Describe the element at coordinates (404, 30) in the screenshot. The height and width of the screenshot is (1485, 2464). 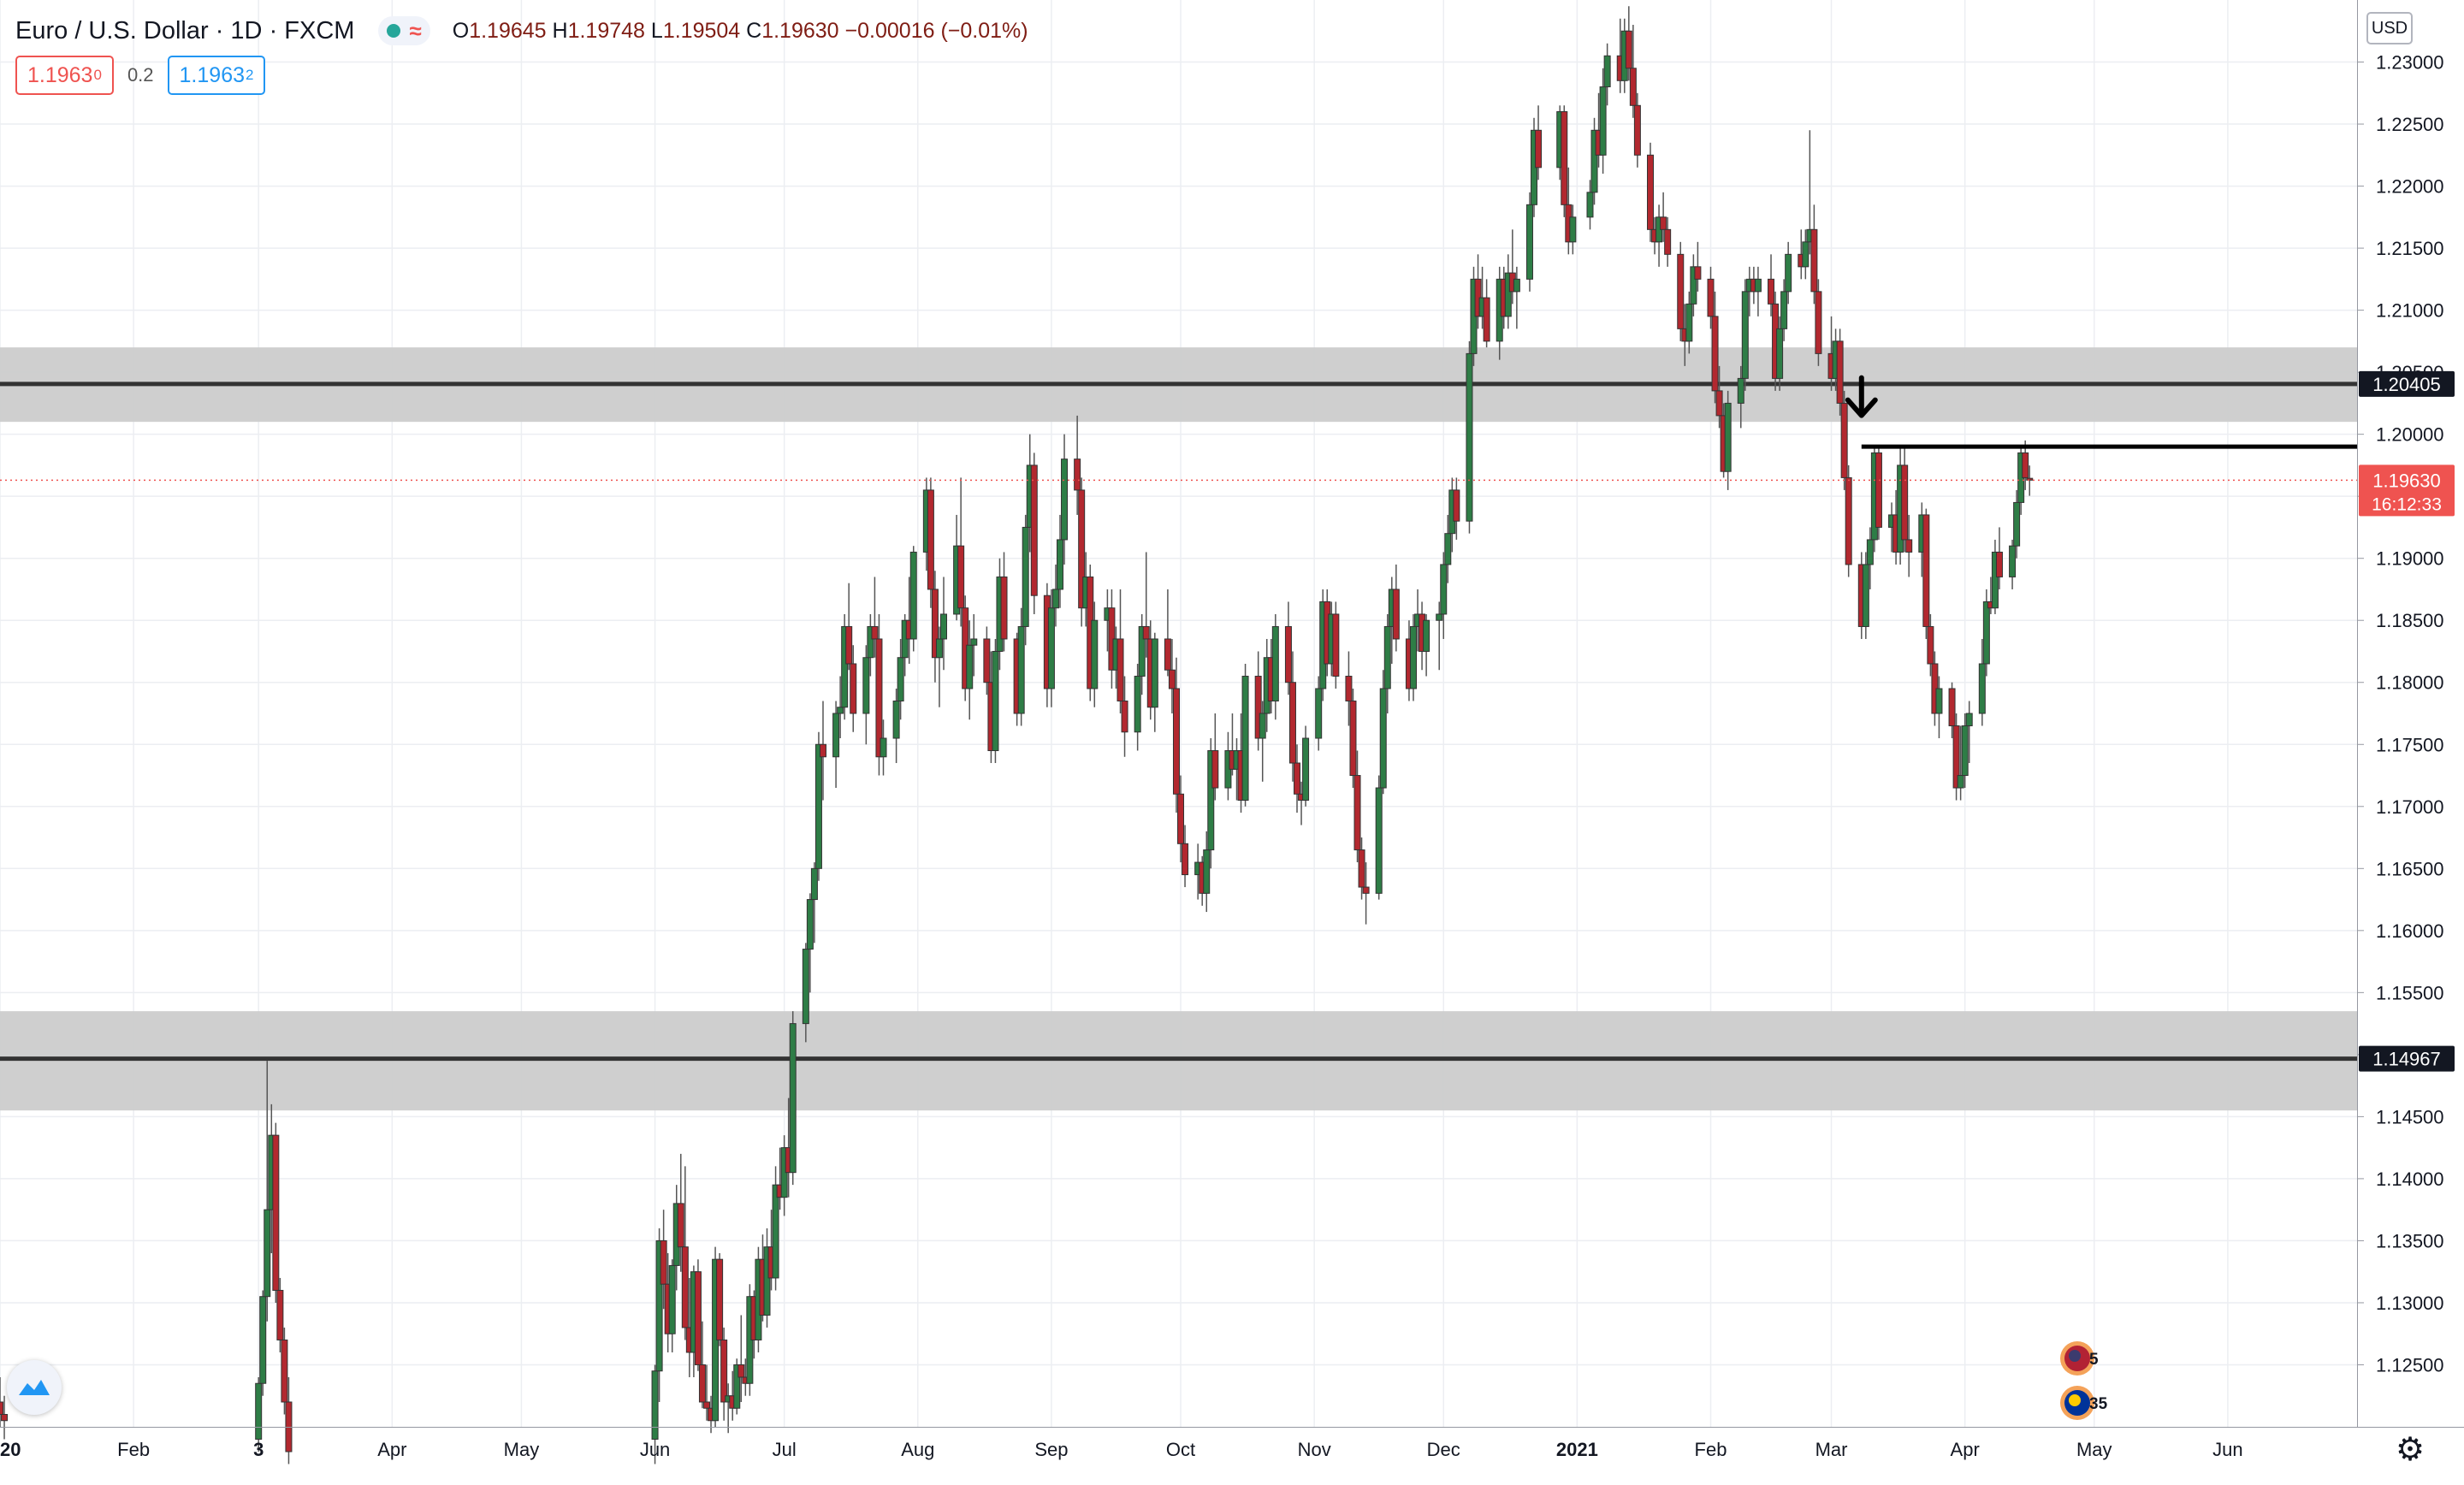
I see `status-pill: ≈` at that location.